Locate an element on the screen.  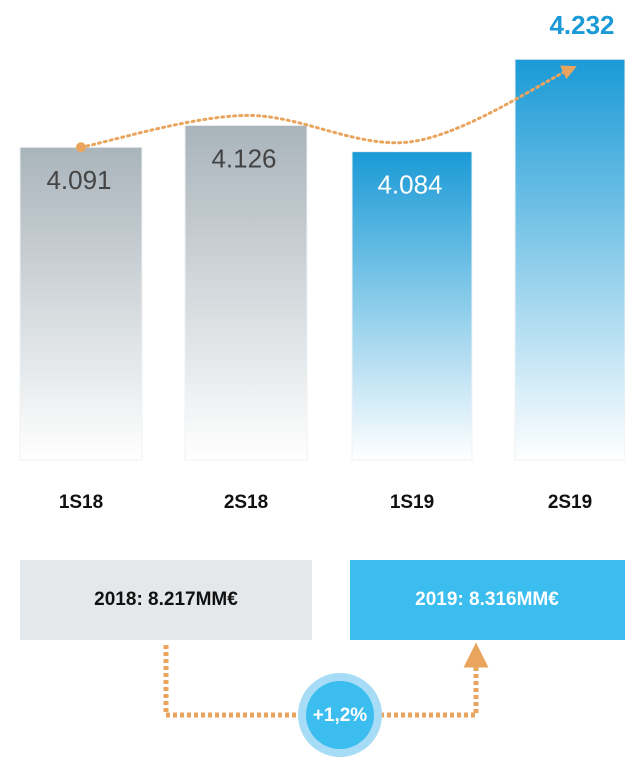
growth-badge is located at coordinates (340, 715).